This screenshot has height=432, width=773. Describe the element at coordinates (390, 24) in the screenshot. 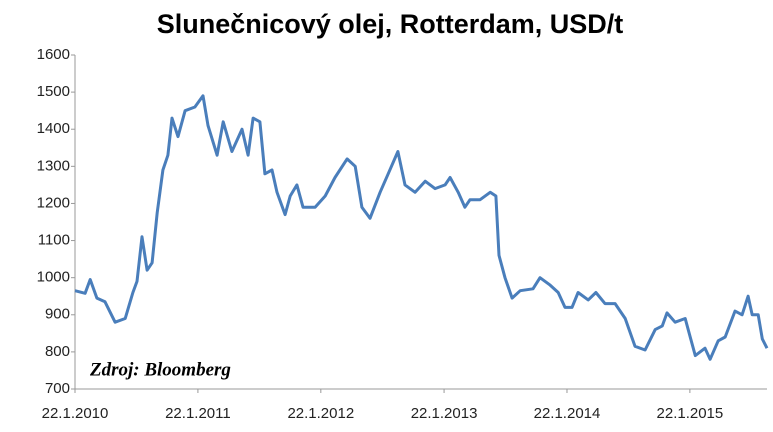

I see `chart-title: Slunečnicový olej, Rotterdam, USD/t` at that location.